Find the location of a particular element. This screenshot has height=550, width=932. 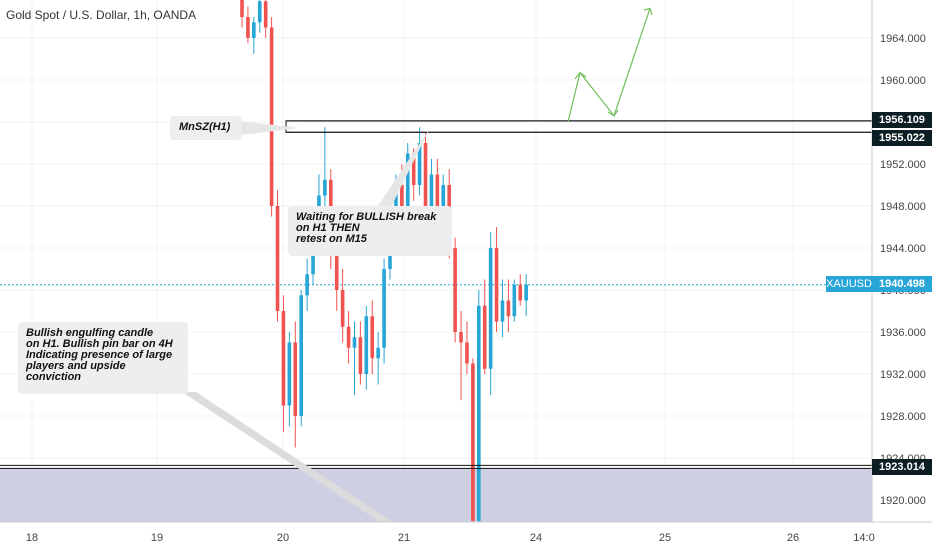

support-zone-fill is located at coordinates (436, 495).